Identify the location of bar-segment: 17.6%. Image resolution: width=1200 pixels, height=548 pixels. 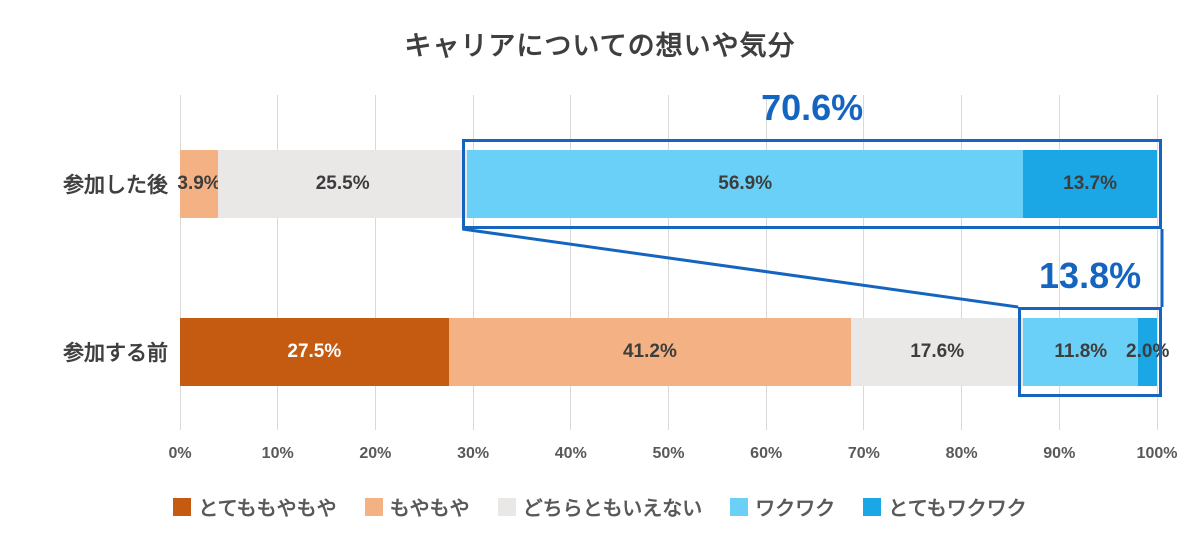
(937, 352).